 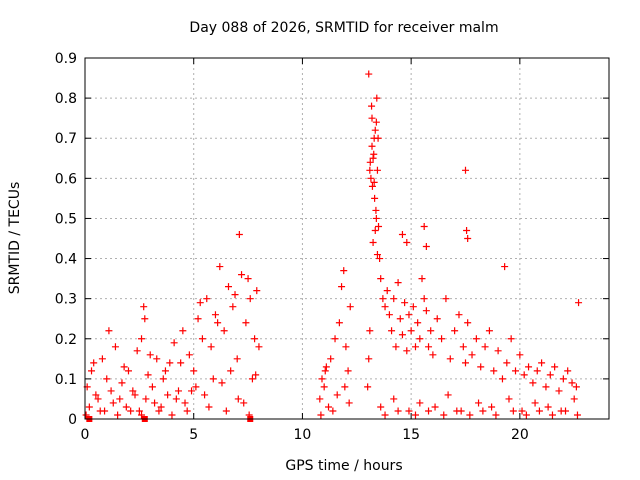 I want to click on y-tick-label: 0.2, so click(x=66, y=340).